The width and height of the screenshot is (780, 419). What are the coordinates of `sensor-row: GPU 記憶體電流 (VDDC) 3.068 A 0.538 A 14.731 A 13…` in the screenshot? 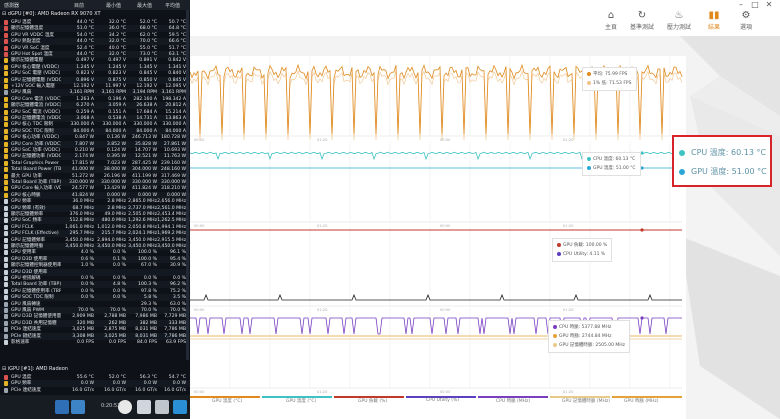 It's located at (95, 118).